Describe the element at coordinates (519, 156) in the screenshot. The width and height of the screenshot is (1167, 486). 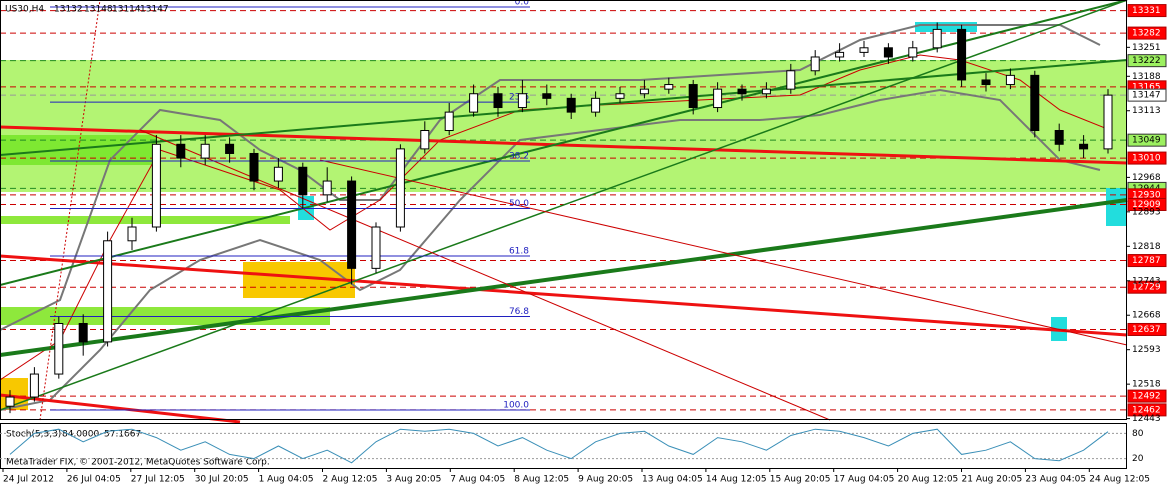
I see `fibo-label: 38.2` at that location.